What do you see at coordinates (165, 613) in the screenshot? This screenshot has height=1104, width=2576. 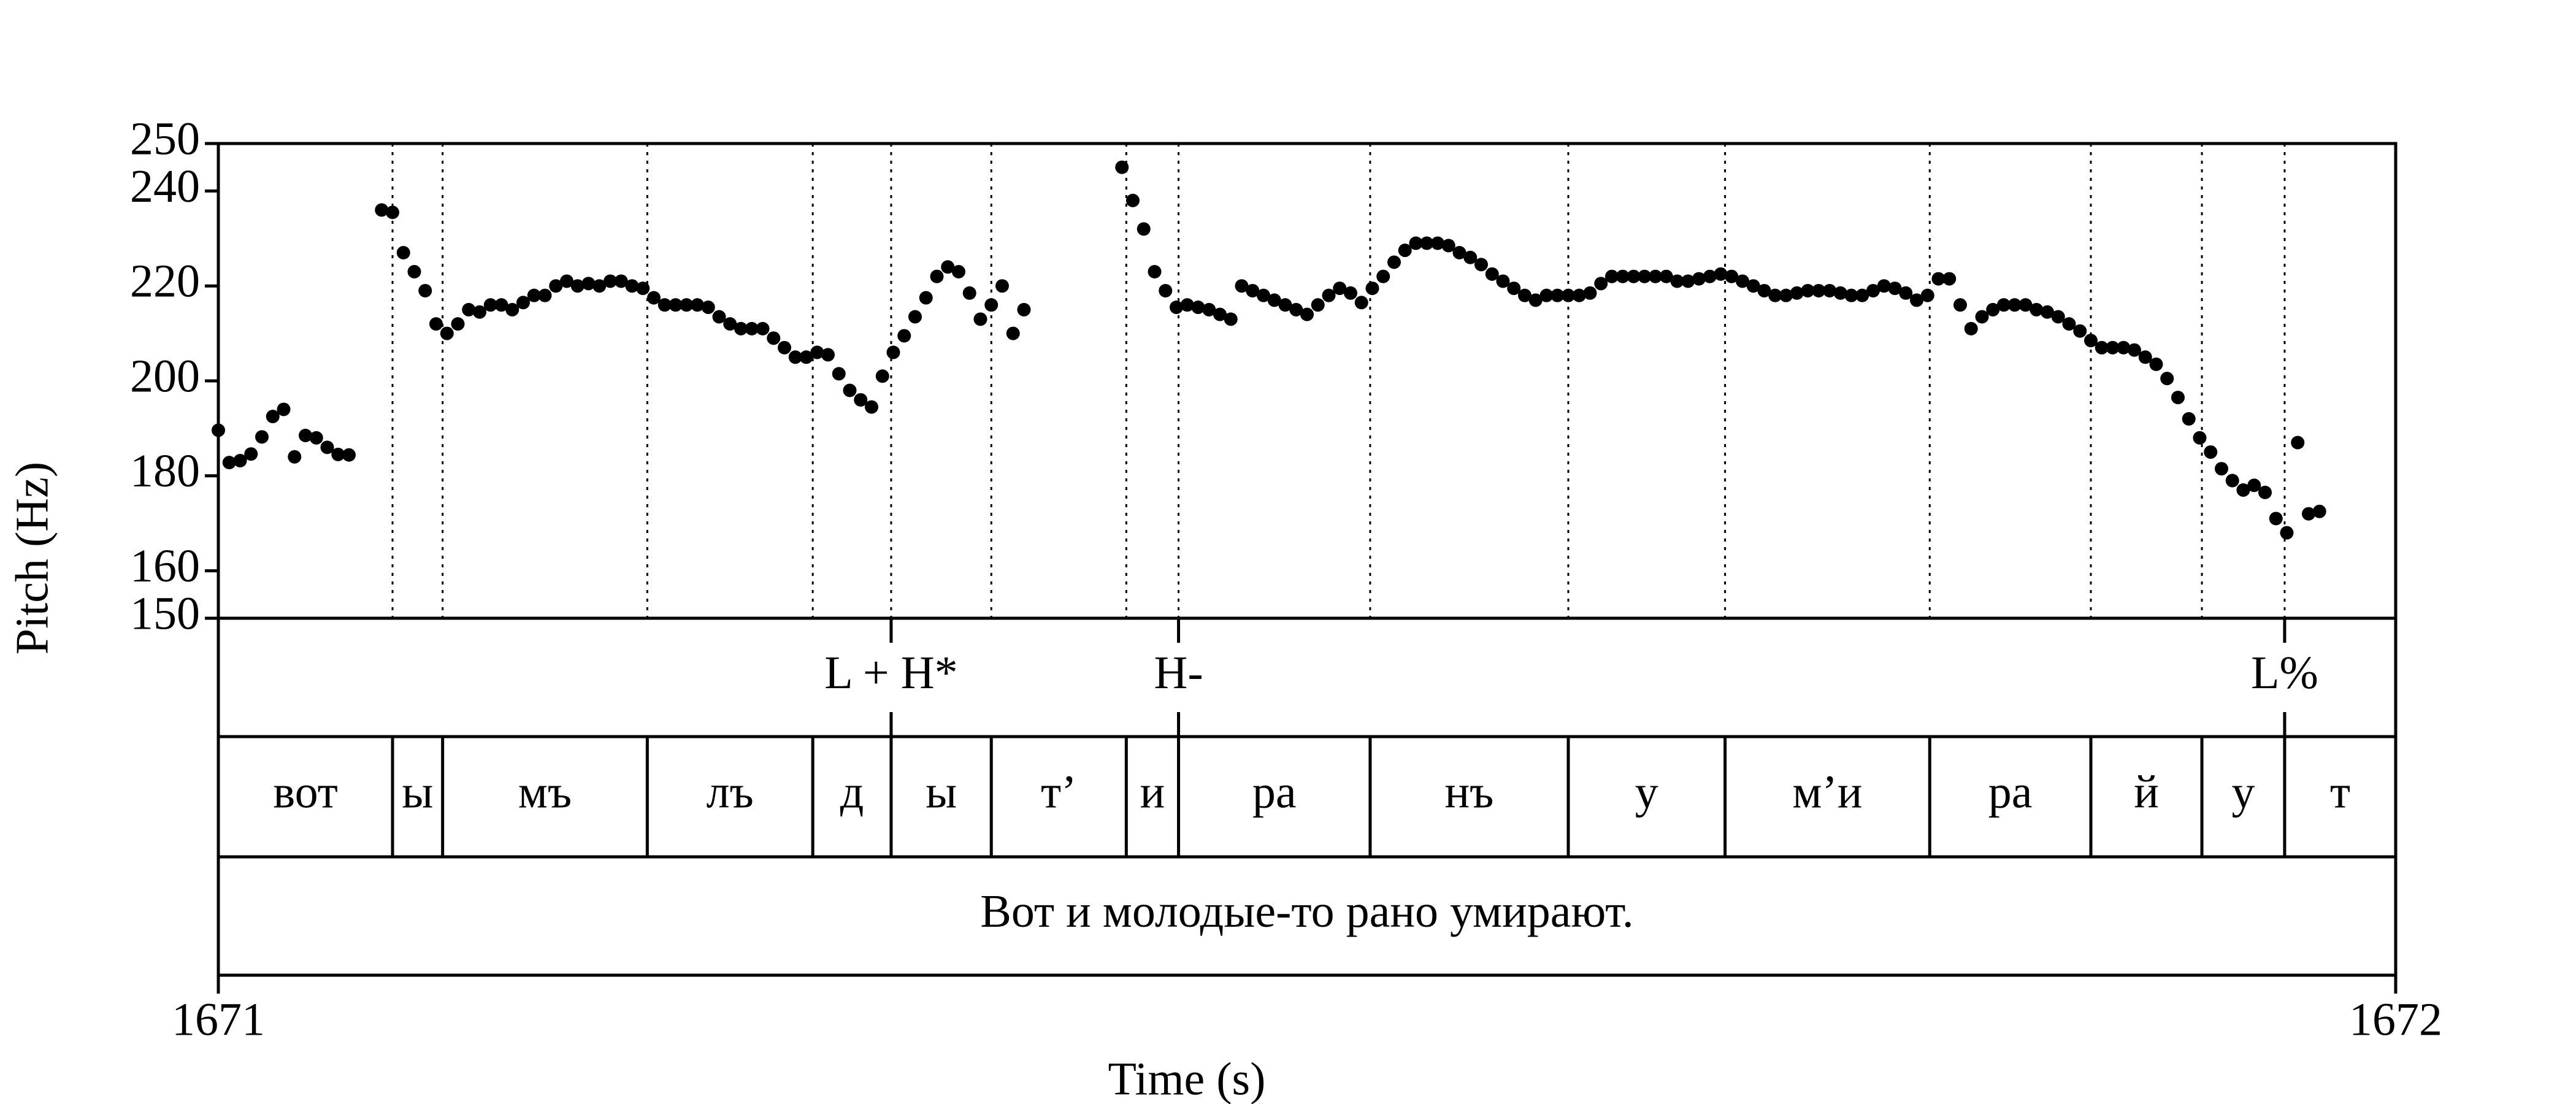 I see `y-tick-label: 150` at bounding box center [165, 613].